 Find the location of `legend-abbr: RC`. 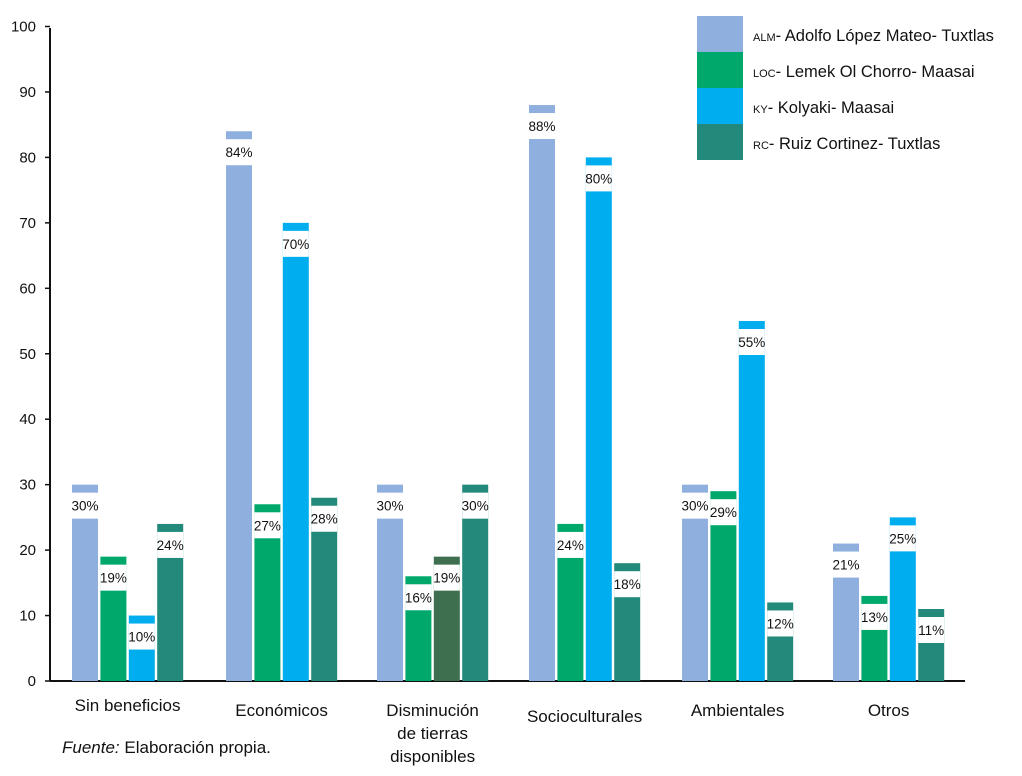

legend-abbr: RC is located at coordinates (761, 146).